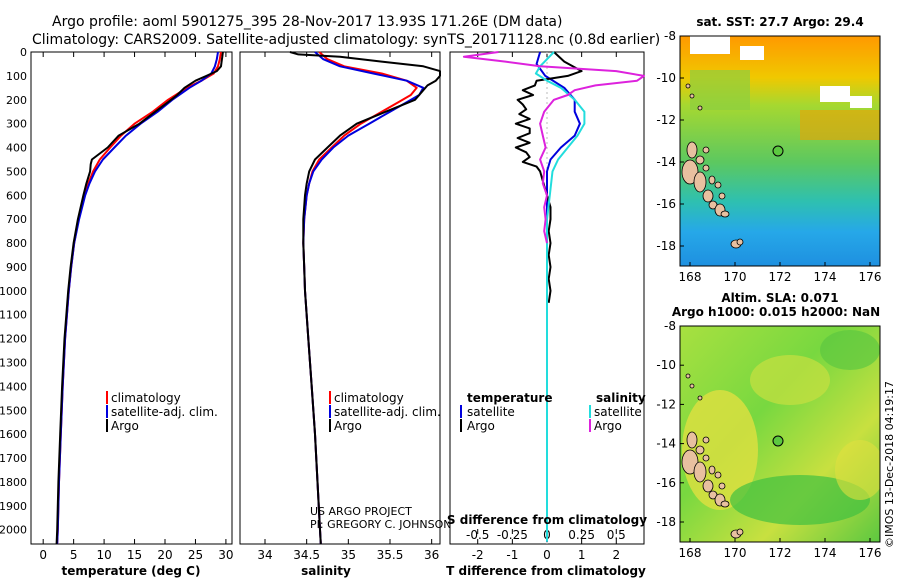 The height and width of the screenshot is (580, 900). I want to click on depth-tick-label: 900, so click(16, 267).